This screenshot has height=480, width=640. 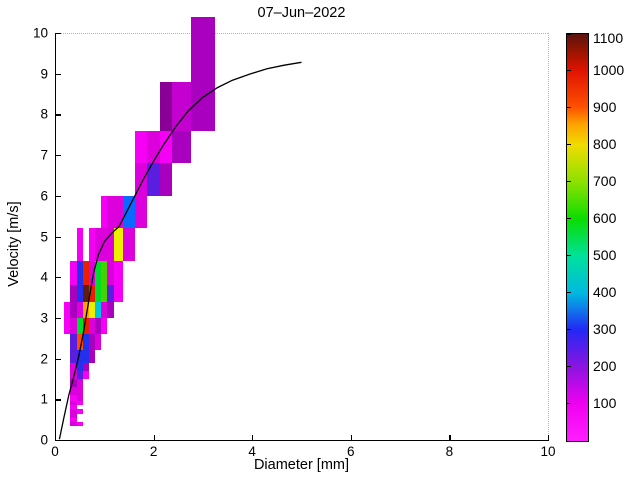 What do you see at coordinates (55, 451) in the screenshot?
I see `x-tick-label: 0` at bounding box center [55, 451].